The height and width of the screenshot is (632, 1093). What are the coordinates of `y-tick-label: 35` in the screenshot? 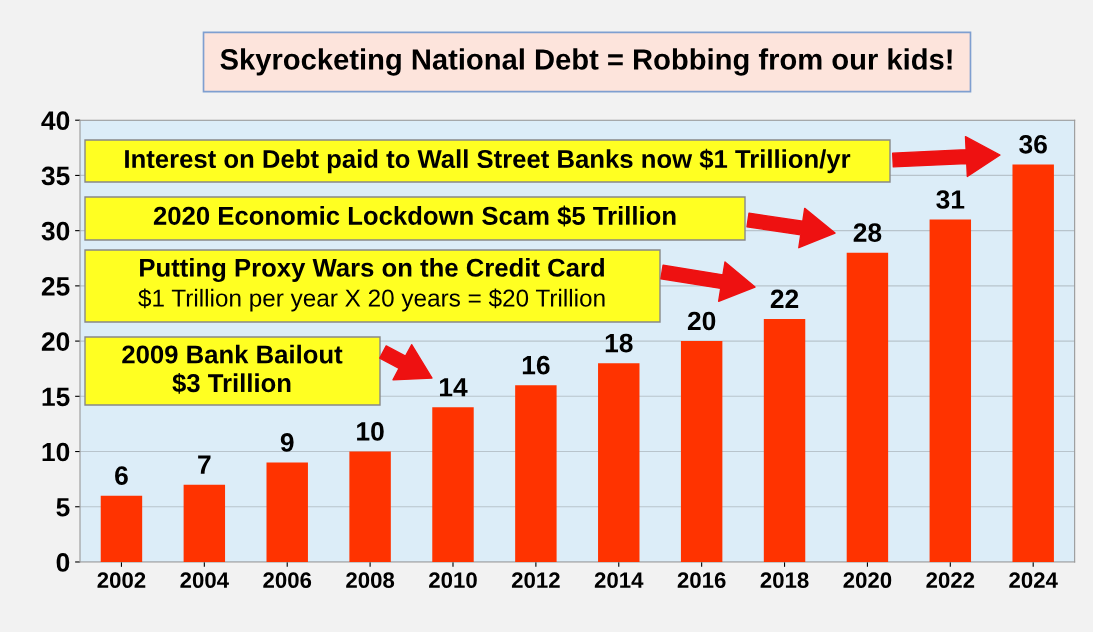 It's located at (55, 176).